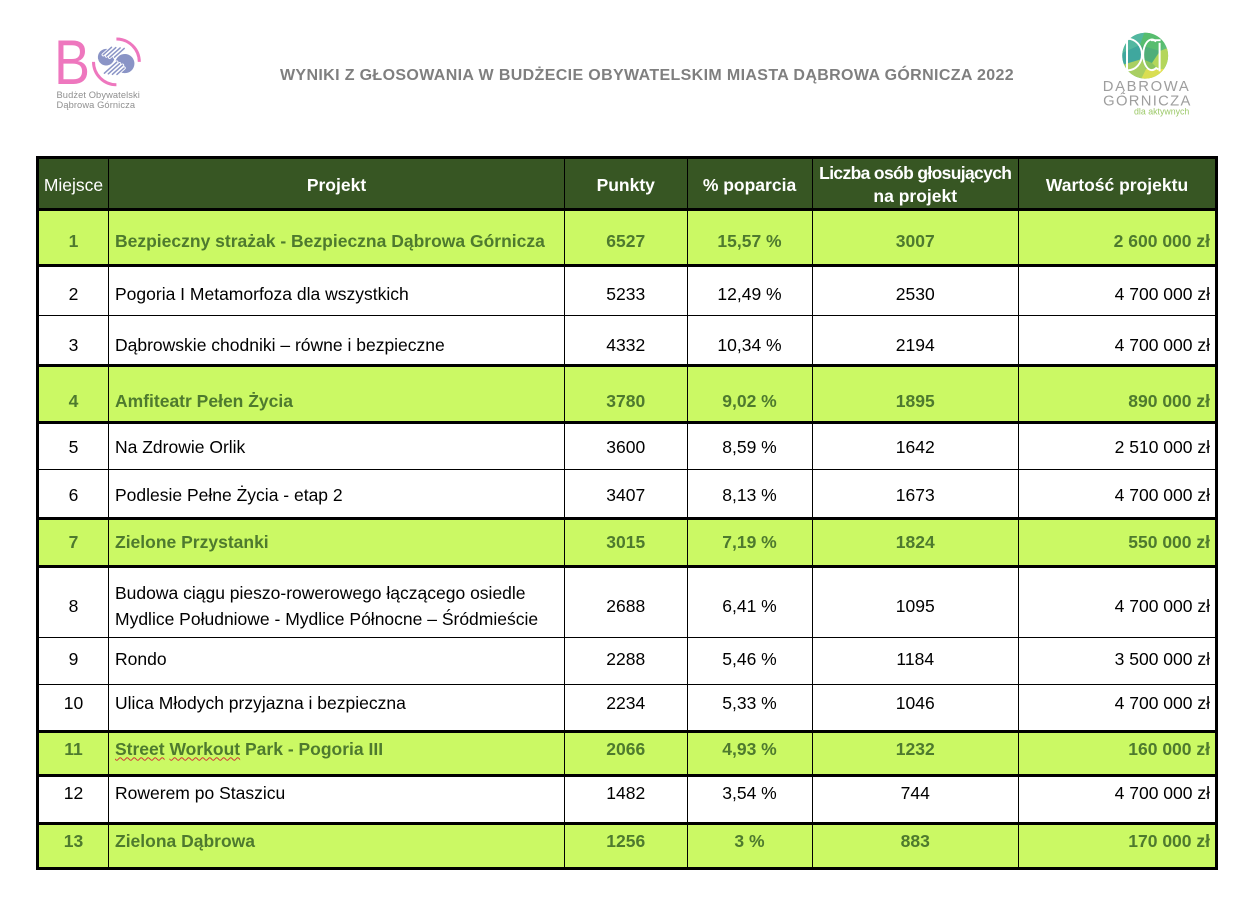 The height and width of the screenshot is (897, 1254). Describe the element at coordinates (1161, 112) in the screenshot. I see `svg-text: dla aktywnych` at that location.